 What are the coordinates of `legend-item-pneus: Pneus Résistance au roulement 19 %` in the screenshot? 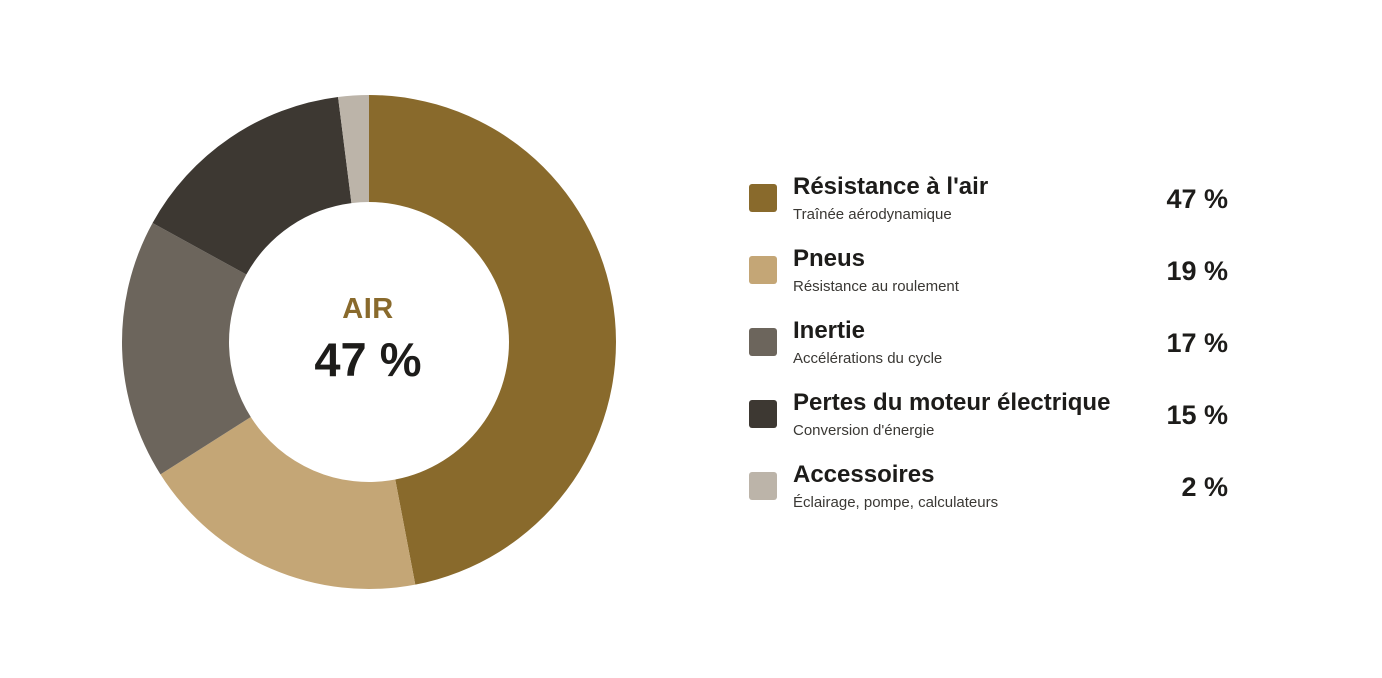 It's located at (994, 280).